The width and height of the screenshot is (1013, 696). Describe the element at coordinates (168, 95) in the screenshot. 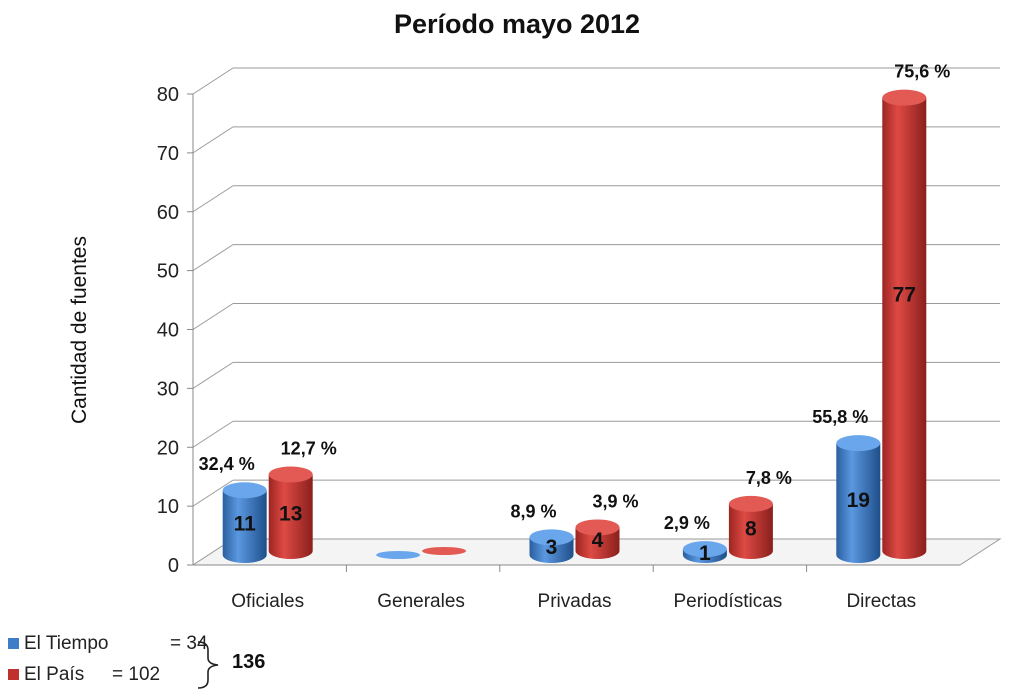

I see `y-tick-label: 80` at that location.